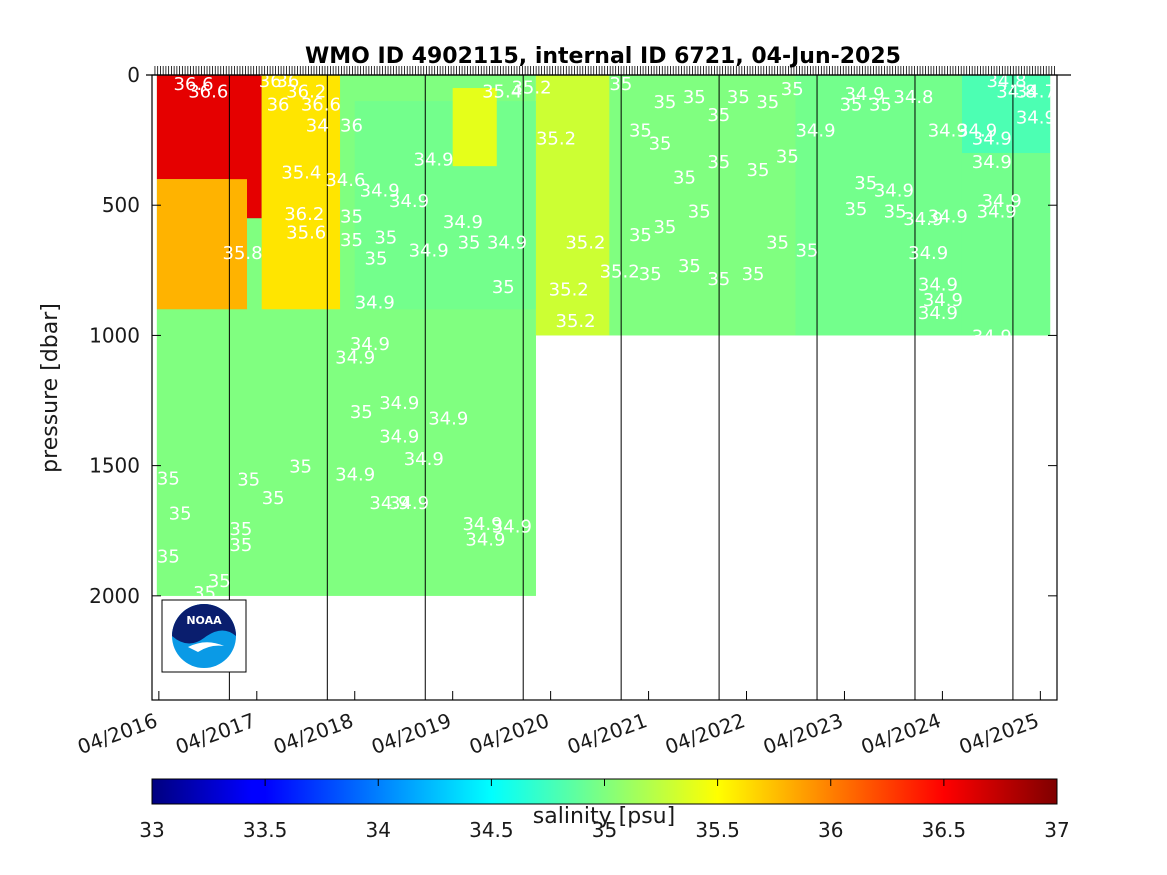 The width and height of the screenshot is (1167, 875). What do you see at coordinates (999, 733) in the screenshot?
I see `x-tick-label: 04/2025` at bounding box center [999, 733].